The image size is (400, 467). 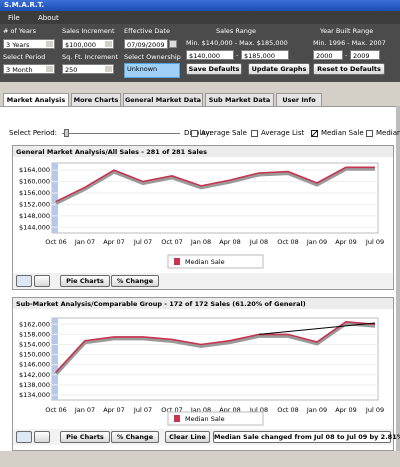 What do you see at coordinates (177, 261) in the screenshot?
I see `legend-swatch` at bounding box center [177, 261].